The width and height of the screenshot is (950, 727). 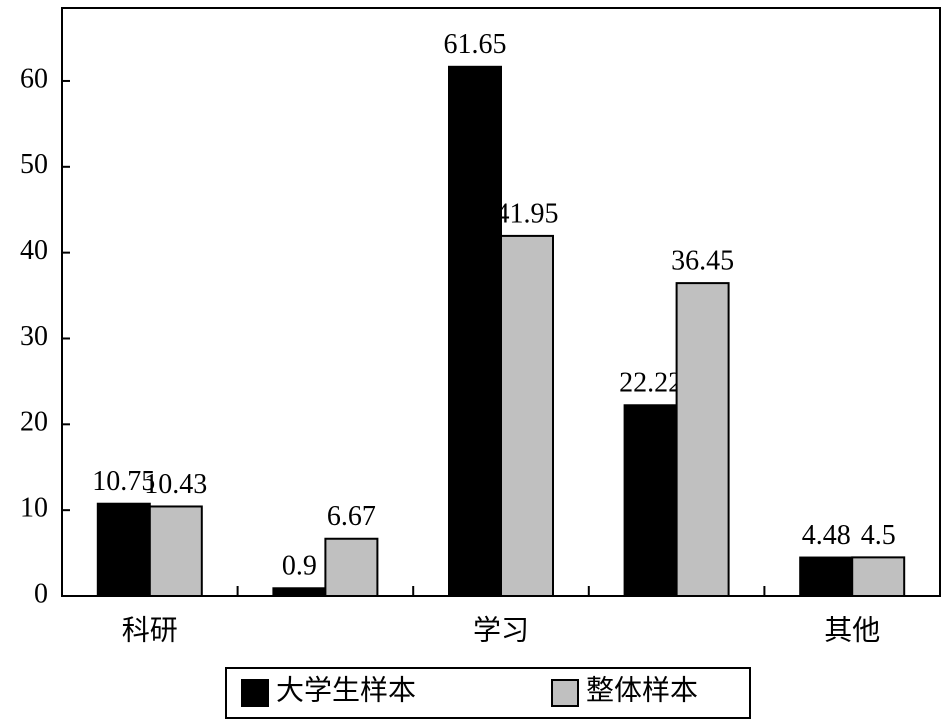 I want to click on value-label: 6.67, so click(x=351, y=516).